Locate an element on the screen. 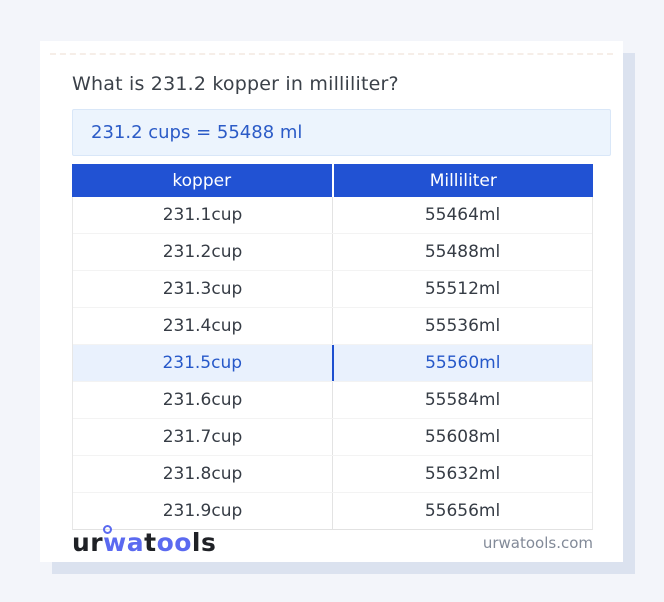 The image size is (664, 602). ml-cell: 55536ml is located at coordinates (462, 326).